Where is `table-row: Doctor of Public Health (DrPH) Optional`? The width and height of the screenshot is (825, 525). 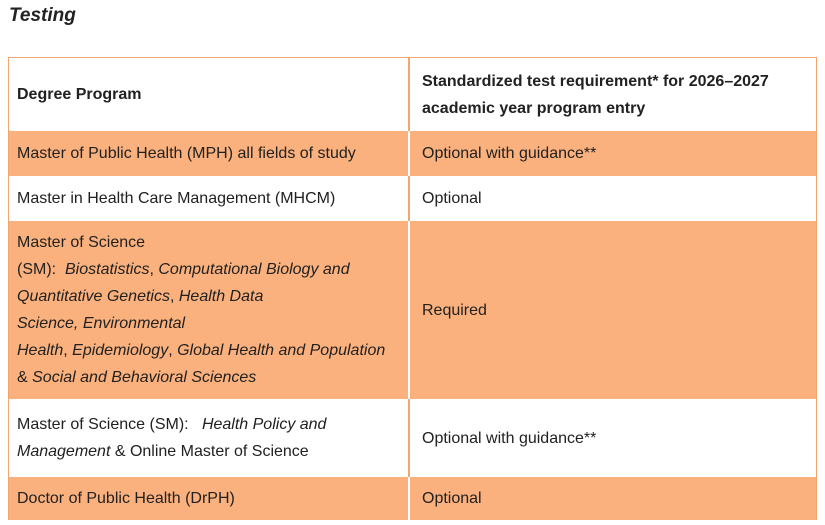
table-row: Doctor of Public Health (DrPH) Optional is located at coordinates (412, 498).